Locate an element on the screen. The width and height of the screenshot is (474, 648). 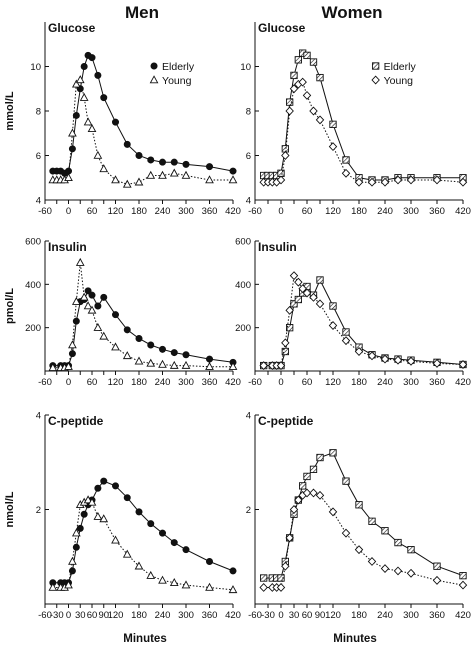
x-tick-label: 60 is located at coordinates (92, 382).